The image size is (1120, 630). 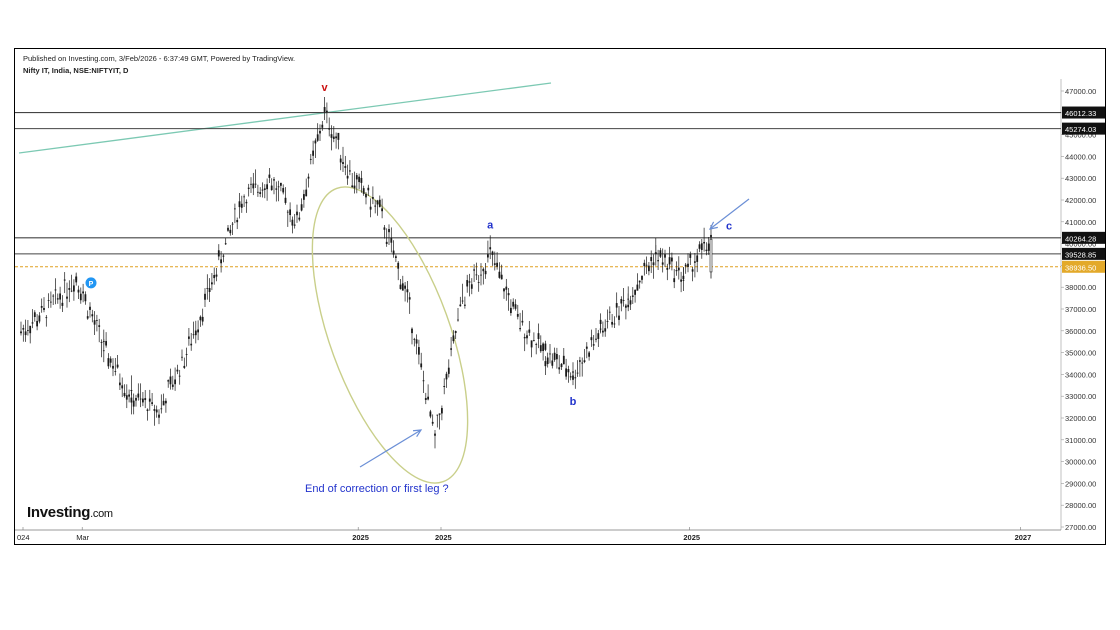 What do you see at coordinates (1080, 331) in the screenshot?
I see `y-tick-label: 36000.00` at bounding box center [1080, 331].